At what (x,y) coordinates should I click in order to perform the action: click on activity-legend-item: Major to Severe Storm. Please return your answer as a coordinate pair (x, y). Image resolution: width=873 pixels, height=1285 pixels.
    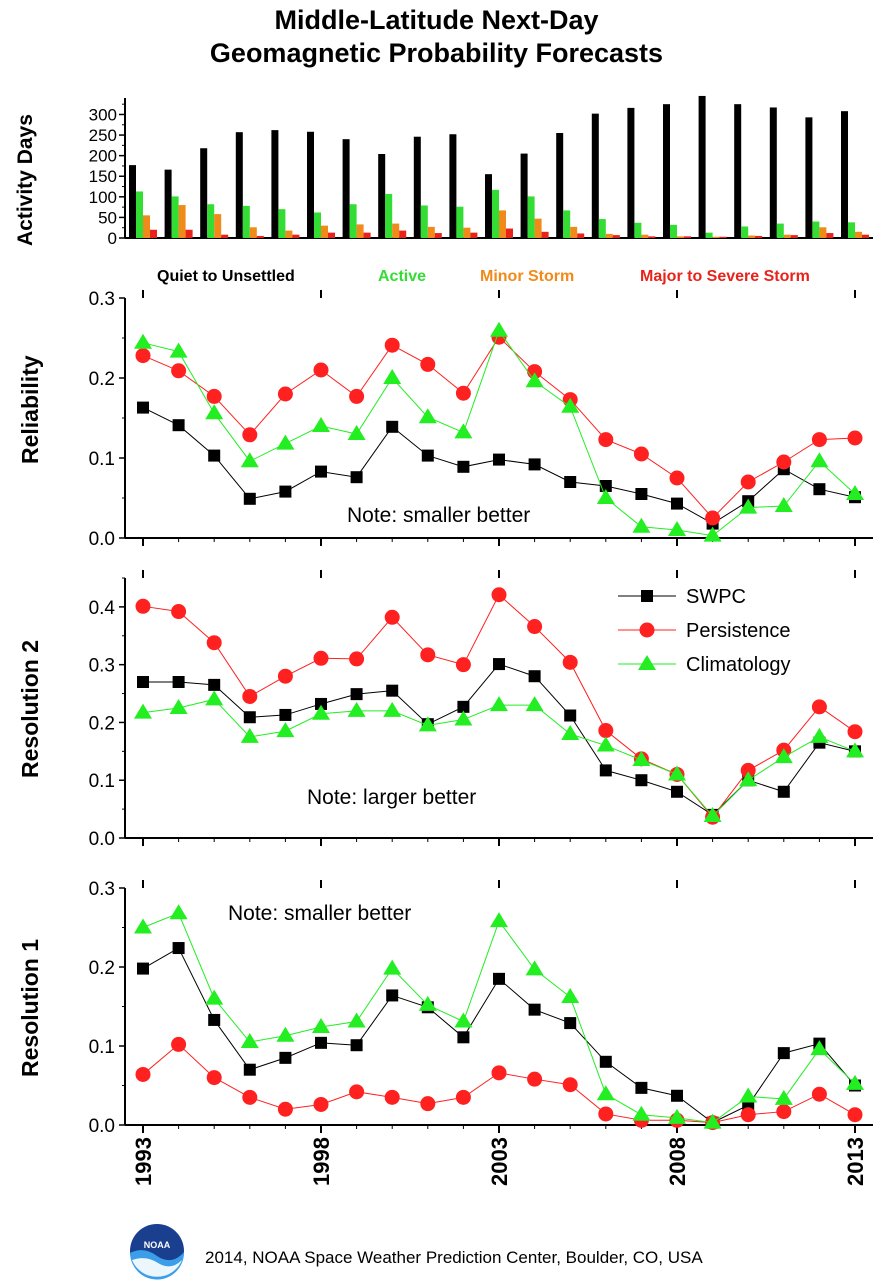
    Looking at the image, I should click on (725, 276).